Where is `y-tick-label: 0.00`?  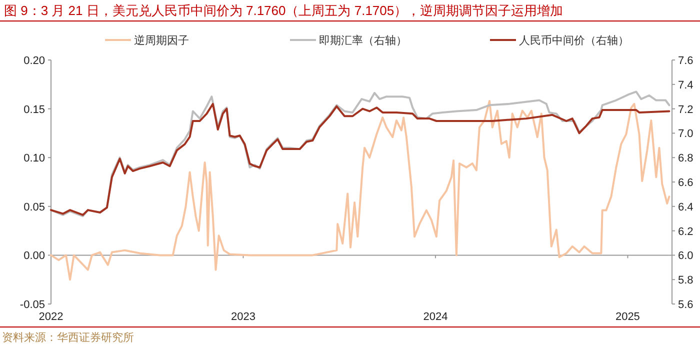 y-tick-label: 0.00 is located at coordinates (34, 256).